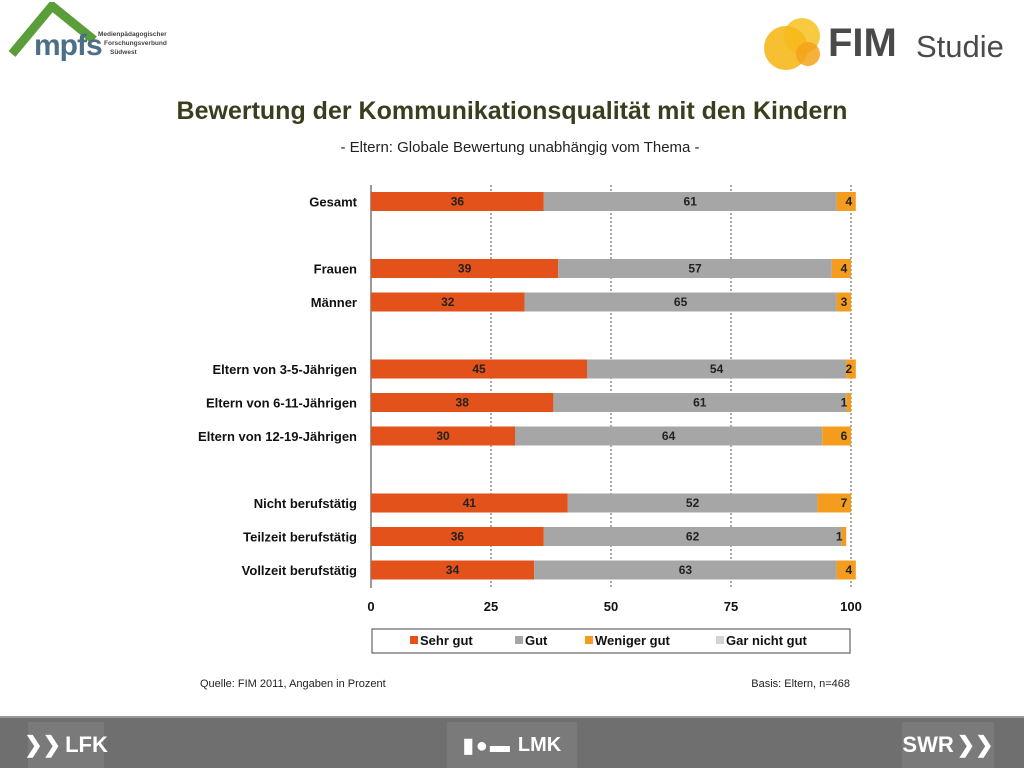 Image resolution: width=1024 pixels, height=768 pixels. What do you see at coordinates (132, 34) in the screenshot?
I see `mpfs-line-1: Medienpädagogischer` at bounding box center [132, 34].